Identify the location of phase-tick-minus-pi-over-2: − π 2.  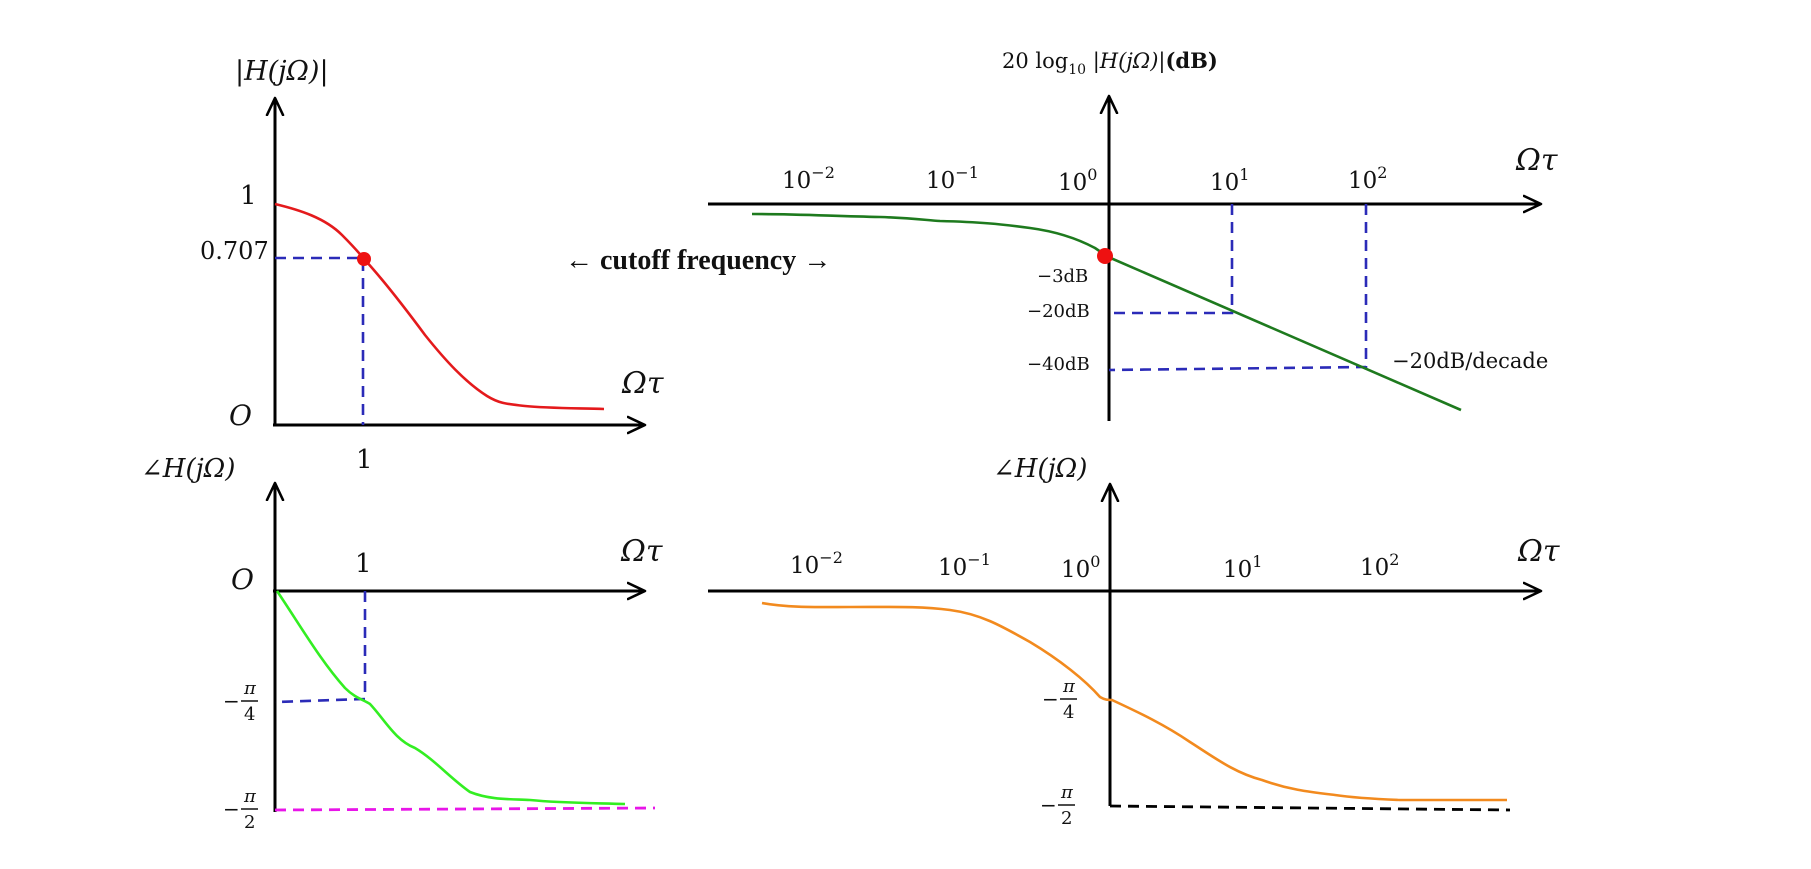
(240, 809).